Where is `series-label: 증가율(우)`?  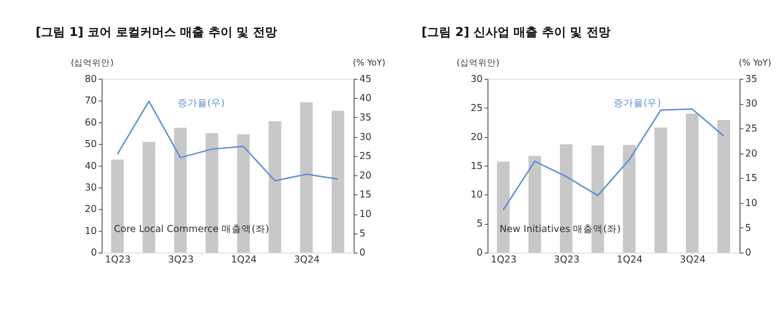 series-label: 증가율(우) is located at coordinates (637, 103).